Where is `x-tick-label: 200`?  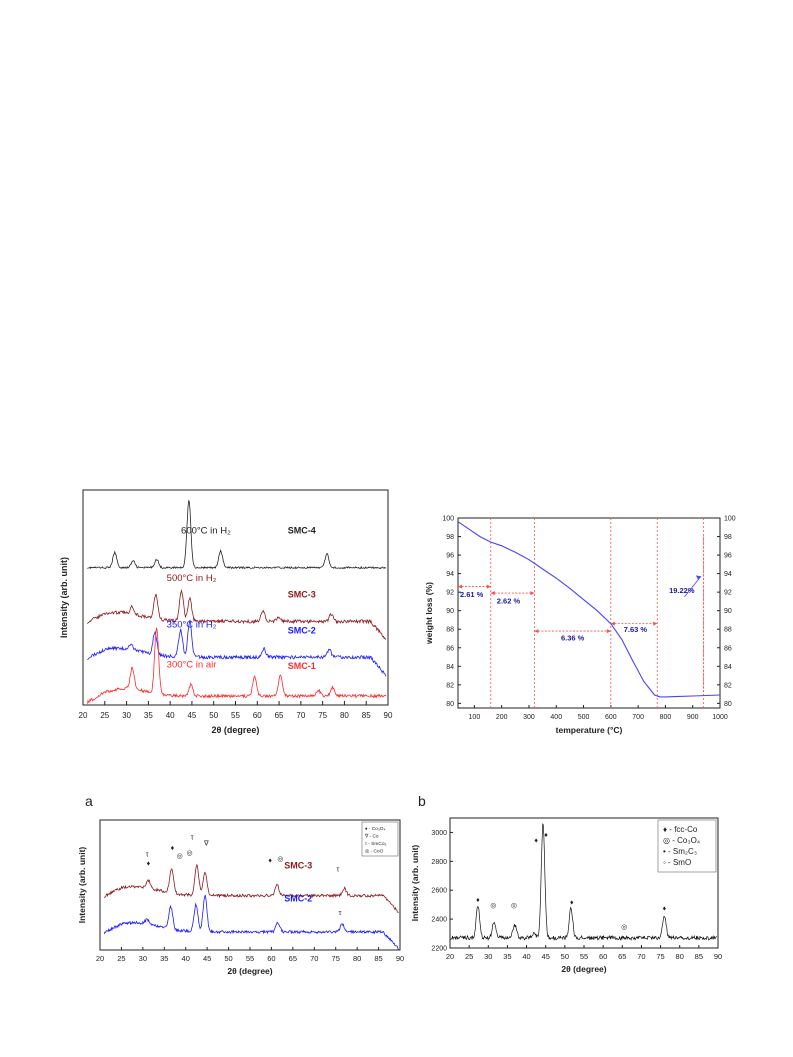
x-tick-label: 200 is located at coordinates (502, 717).